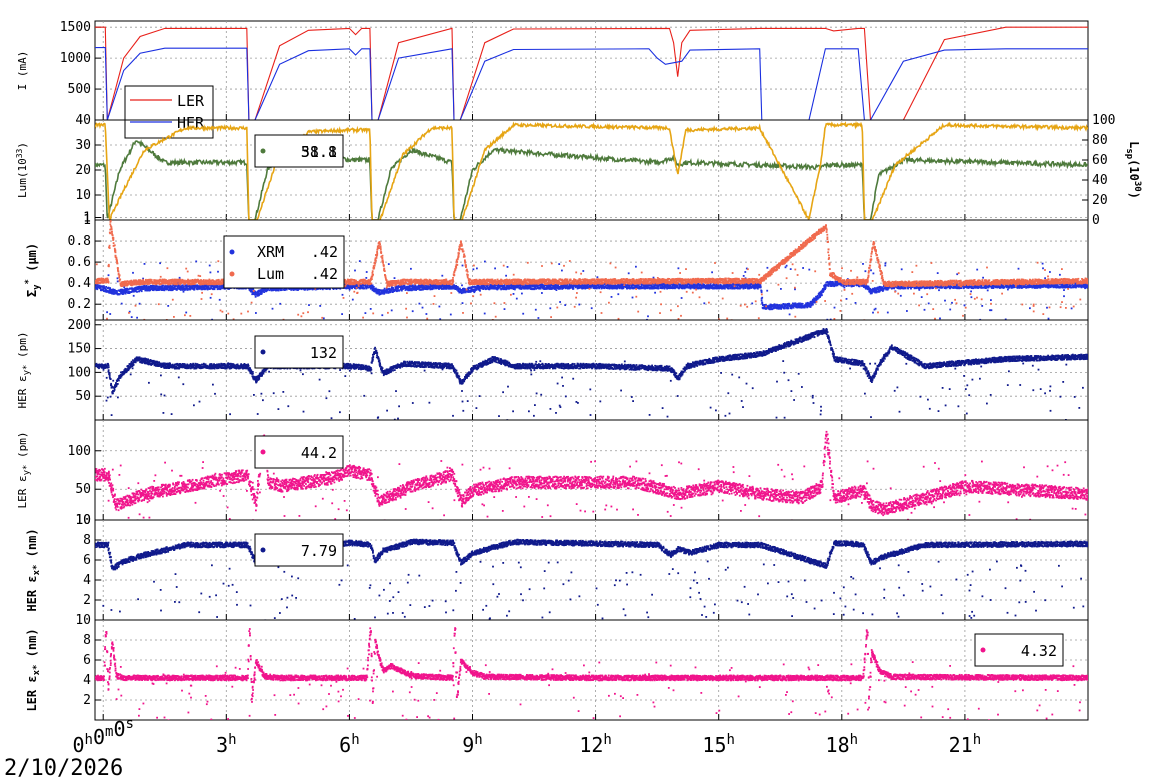 The height and width of the screenshot is (782, 1160). Describe the element at coordinates (79, 304) in the screenshot. I see `y-tick-label: 0.2` at that location.